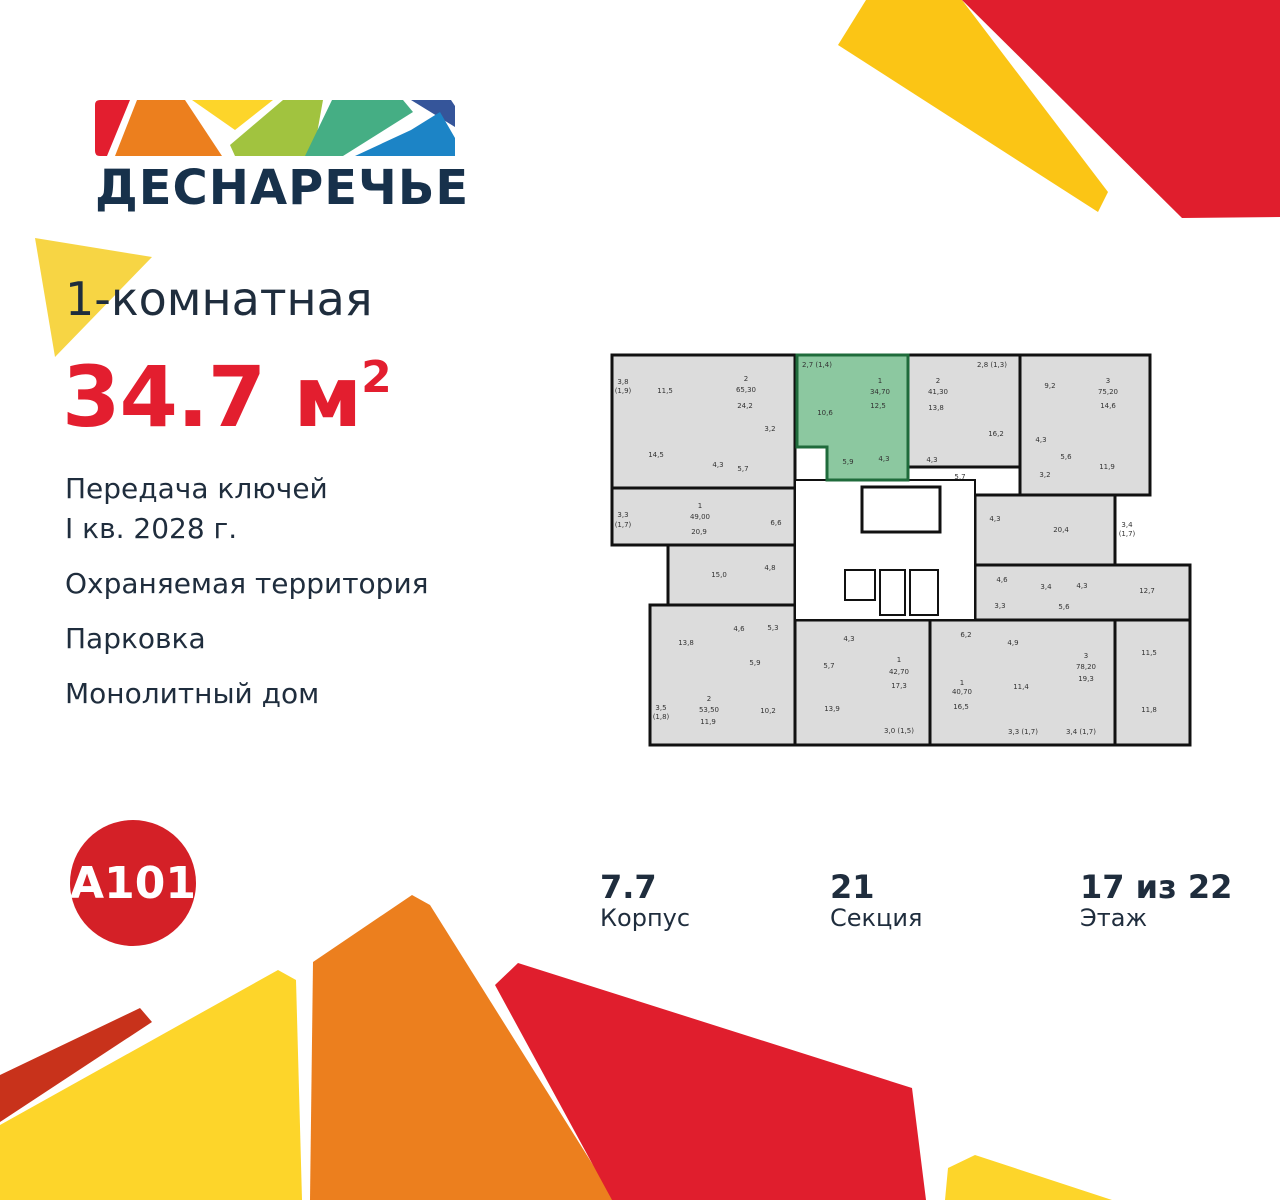  What do you see at coordinates (817, 365) in the screenshot?
I see `room-label: 2,7 (1,4)` at bounding box center [817, 365].